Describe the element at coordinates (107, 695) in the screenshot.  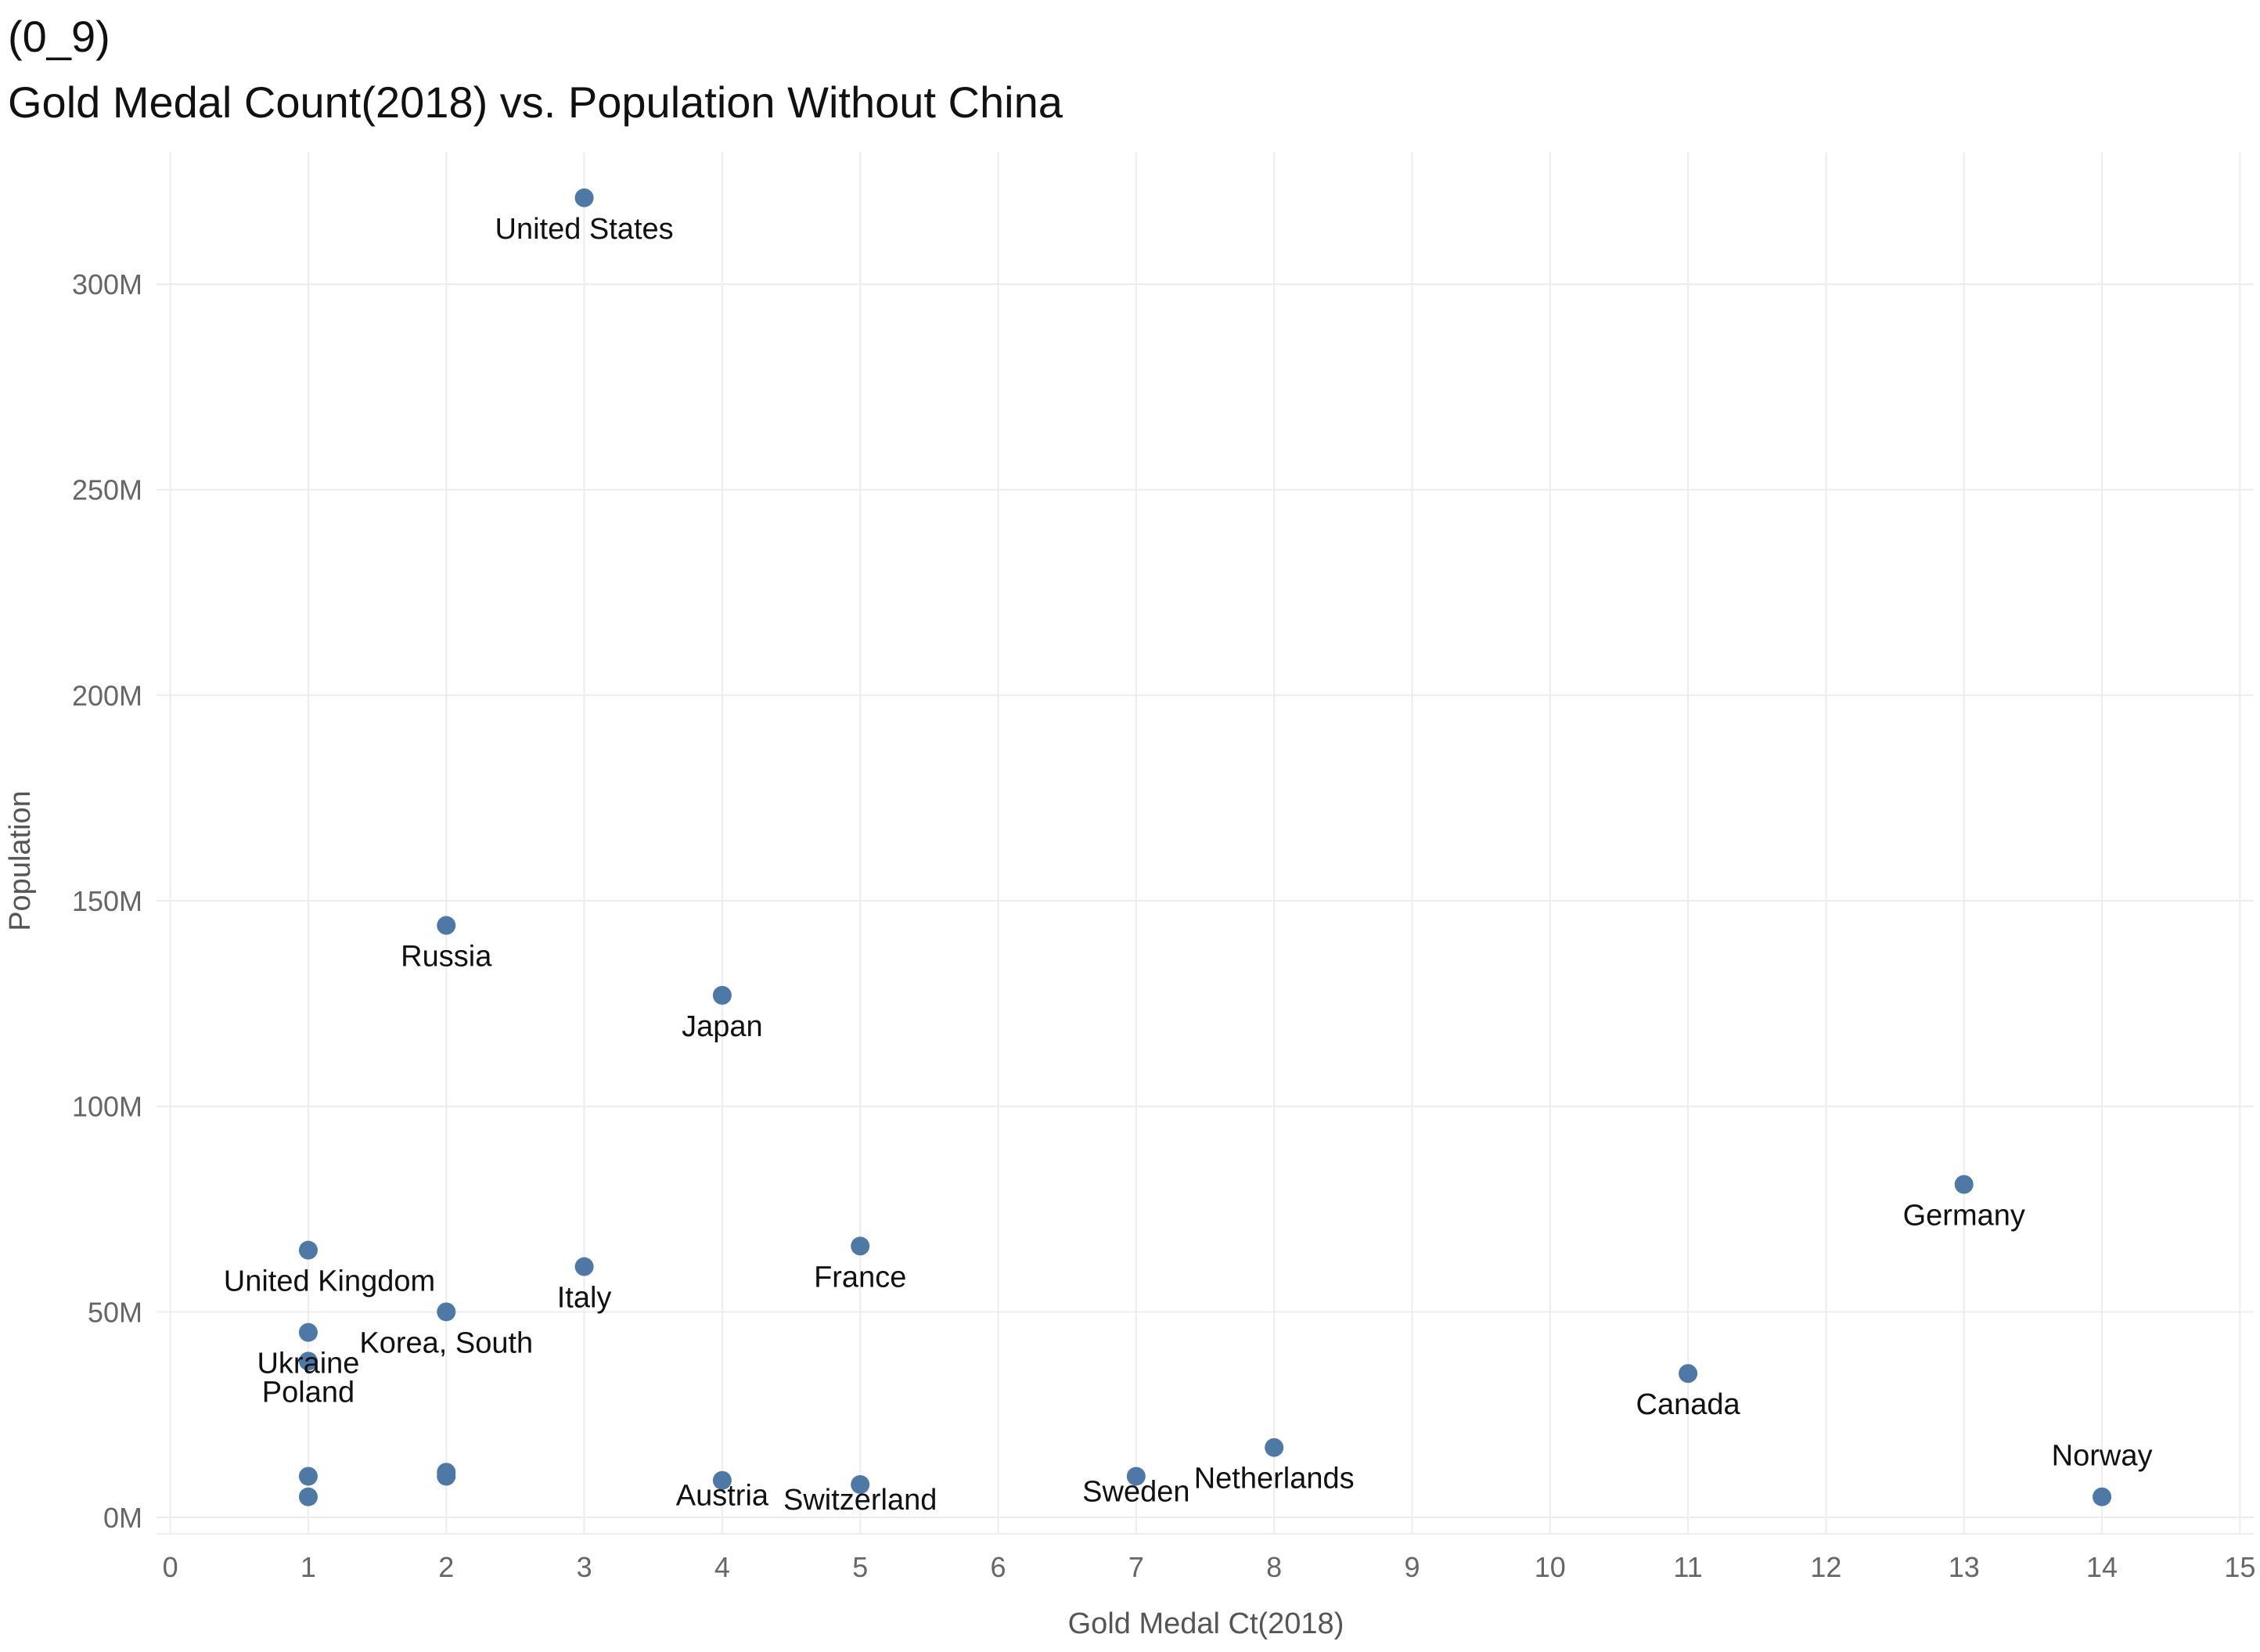
I see `y-tick-label: 200M` at that location.